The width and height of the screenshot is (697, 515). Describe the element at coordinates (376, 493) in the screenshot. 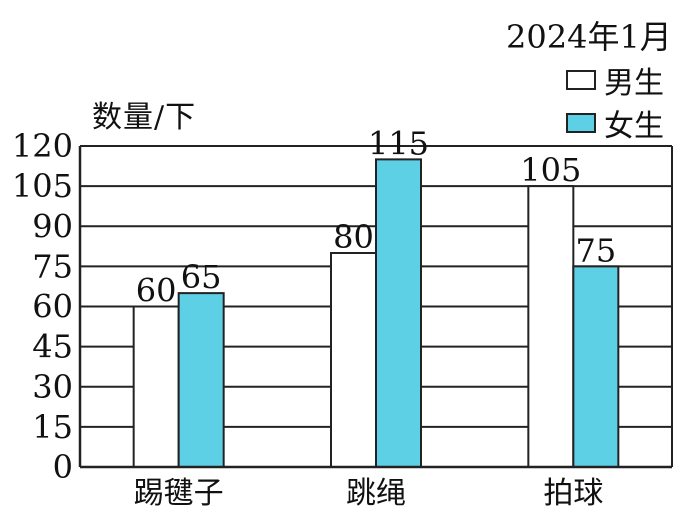

I see `x-tick-label: 跳绳` at that location.